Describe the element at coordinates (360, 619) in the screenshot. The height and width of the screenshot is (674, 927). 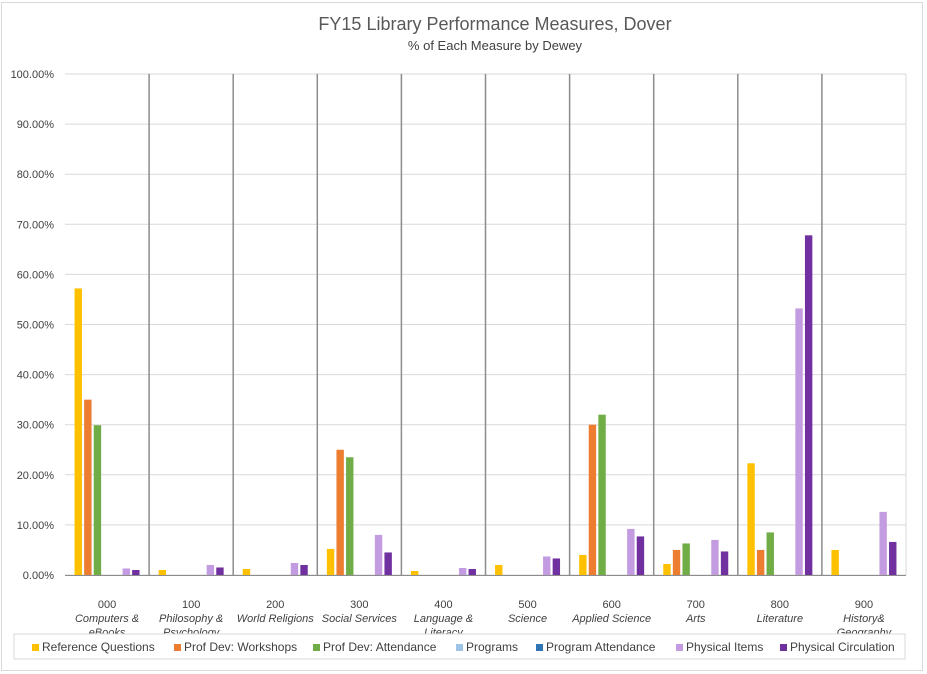
I see `x-tick-name: Social Services` at that location.